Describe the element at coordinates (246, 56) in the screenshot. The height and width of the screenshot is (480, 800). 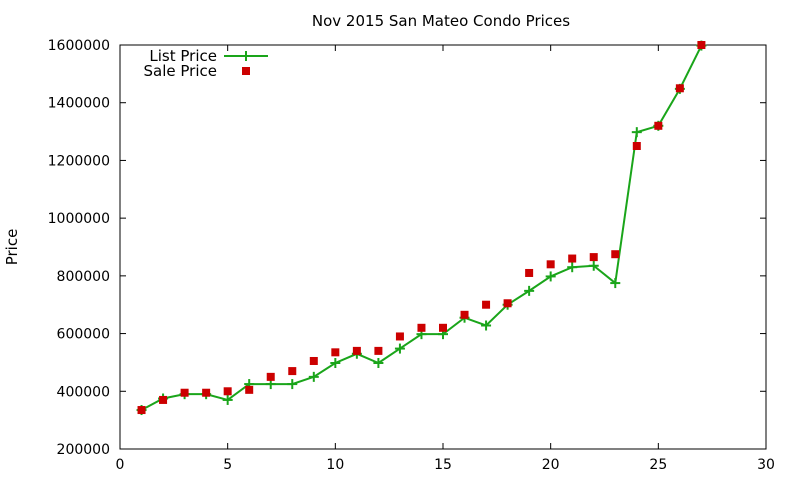
I see `legend-marker-list-price` at that location.